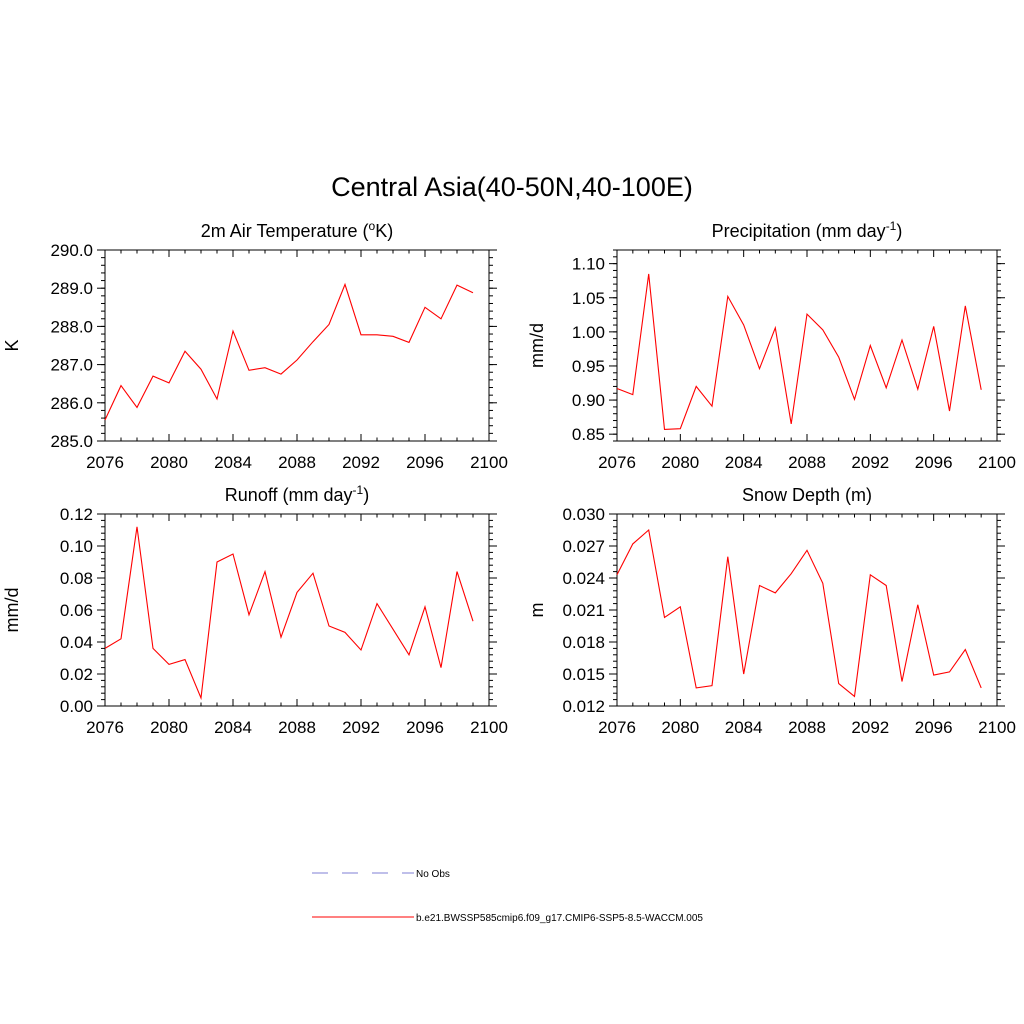  I want to click on panel-title-main: Snow Depth (m), so click(807, 495).